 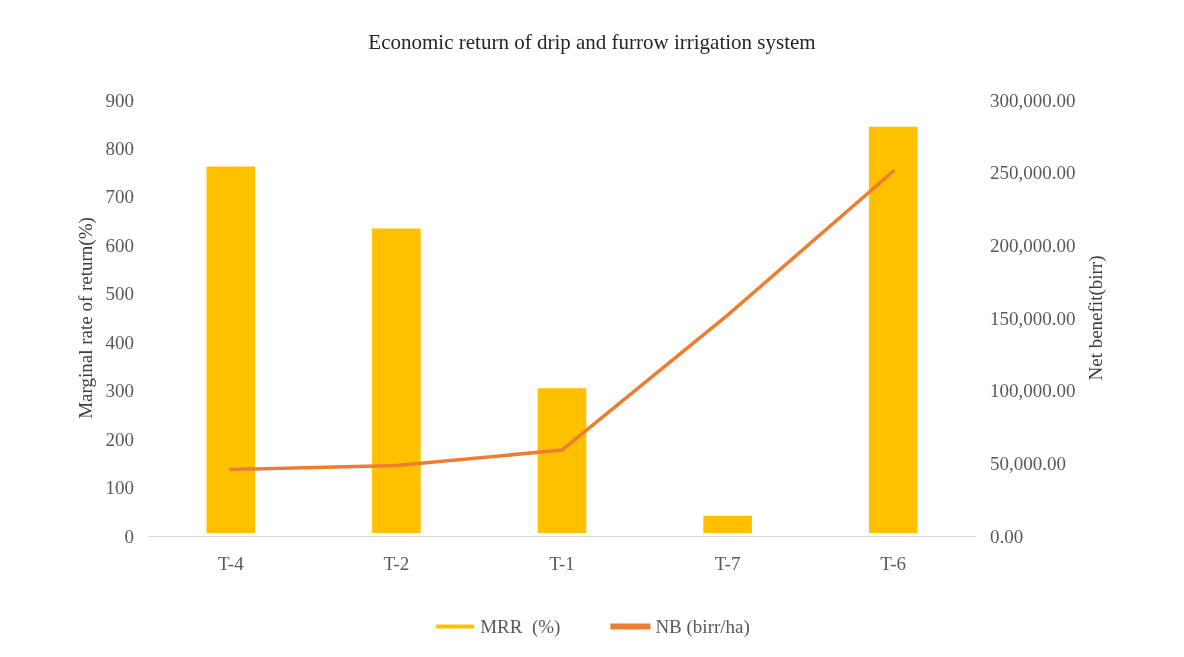 I want to click on y-tick-label: 800, so click(x=119, y=148).